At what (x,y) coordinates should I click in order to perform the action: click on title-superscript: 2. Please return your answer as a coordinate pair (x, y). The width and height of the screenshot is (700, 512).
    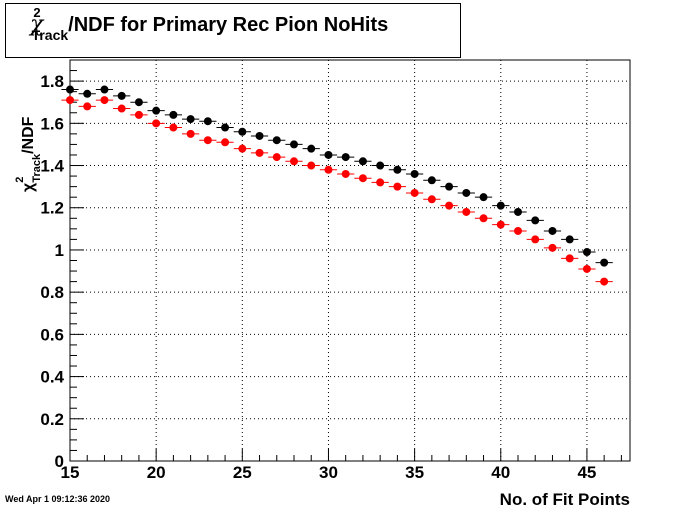
    Looking at the image, I should click on (37, 12).